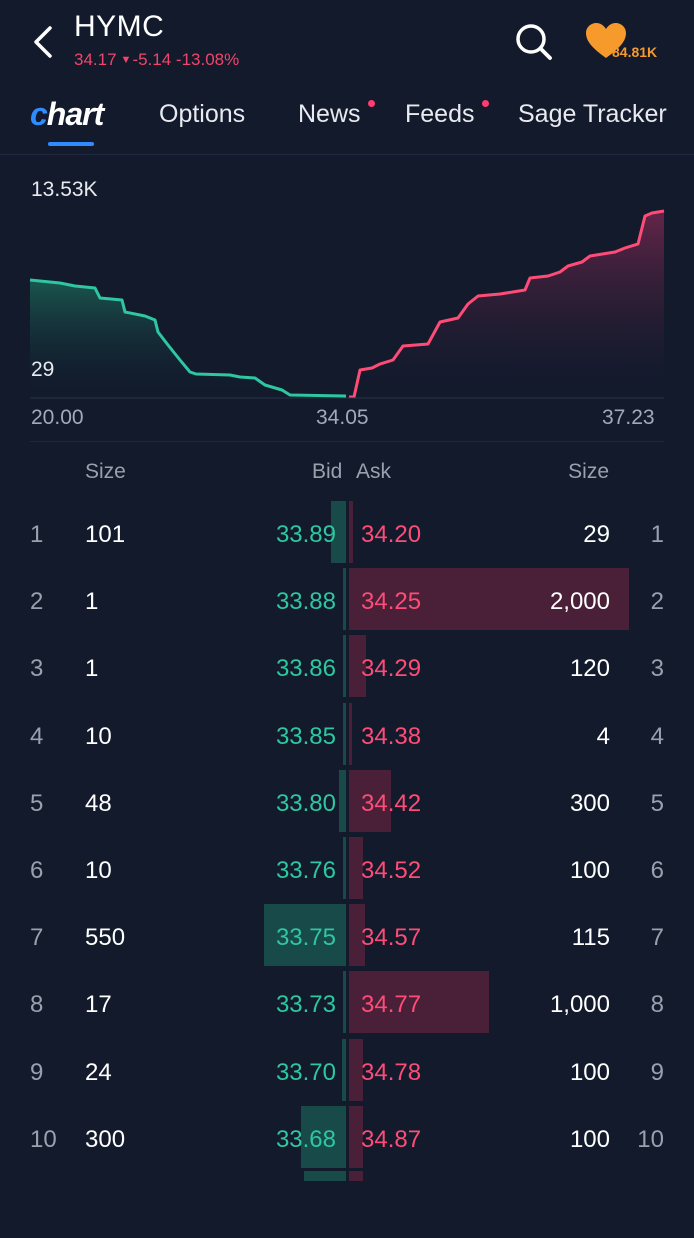  Describe the element at coordinates (37, 803) in the screenshot. I see `row-index-left: 5` at that location.